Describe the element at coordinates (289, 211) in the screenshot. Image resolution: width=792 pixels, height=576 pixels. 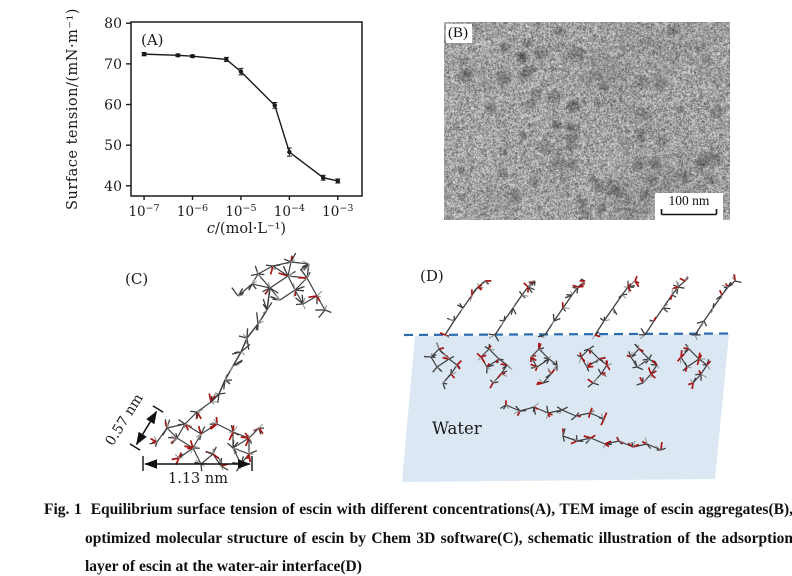
I see `x-tick-label: 10⁻⁴` at that location.